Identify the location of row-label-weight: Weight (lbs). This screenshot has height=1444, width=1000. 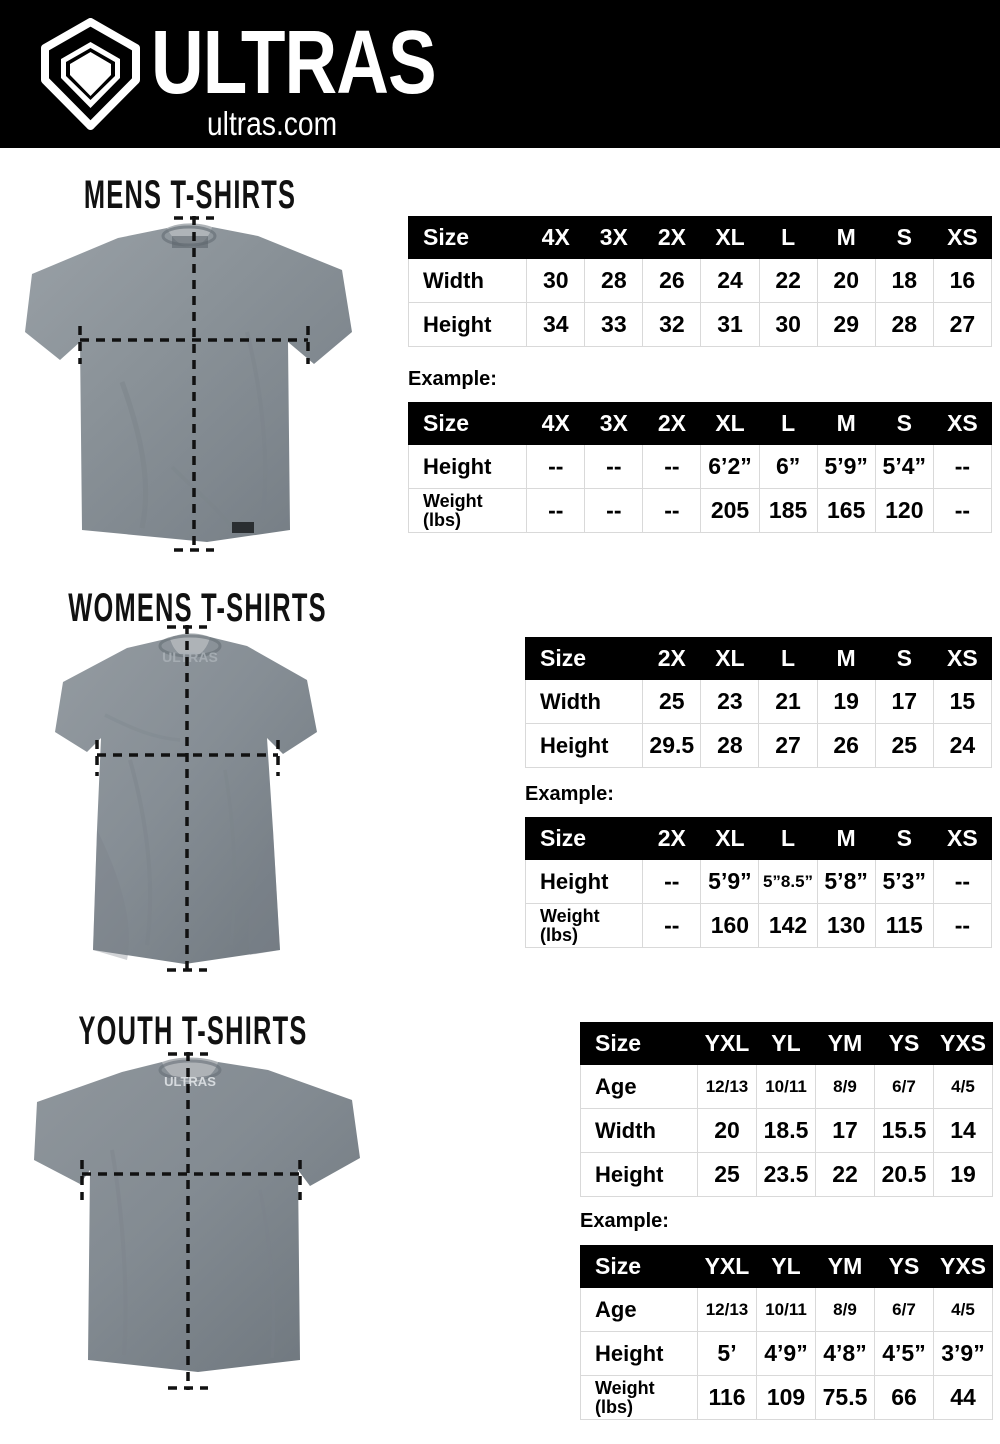
(639, 1397).